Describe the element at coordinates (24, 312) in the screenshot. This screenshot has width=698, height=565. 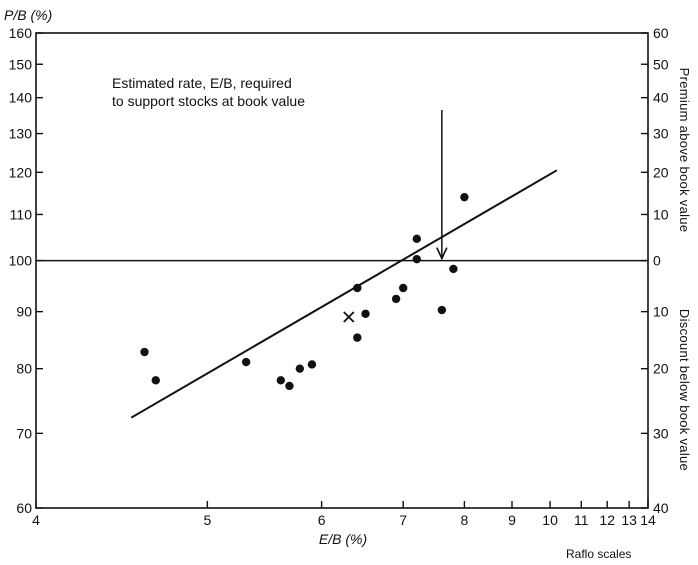
I see `y-tick-label: 90` at that location.